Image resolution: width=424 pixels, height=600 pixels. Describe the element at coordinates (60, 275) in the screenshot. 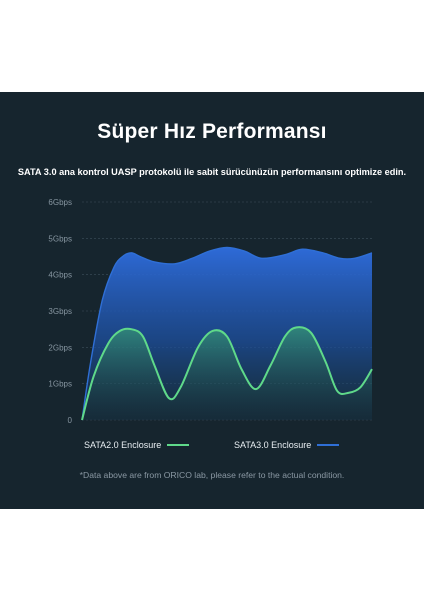

I see `y-tick-label: 4Gbps` at that location.